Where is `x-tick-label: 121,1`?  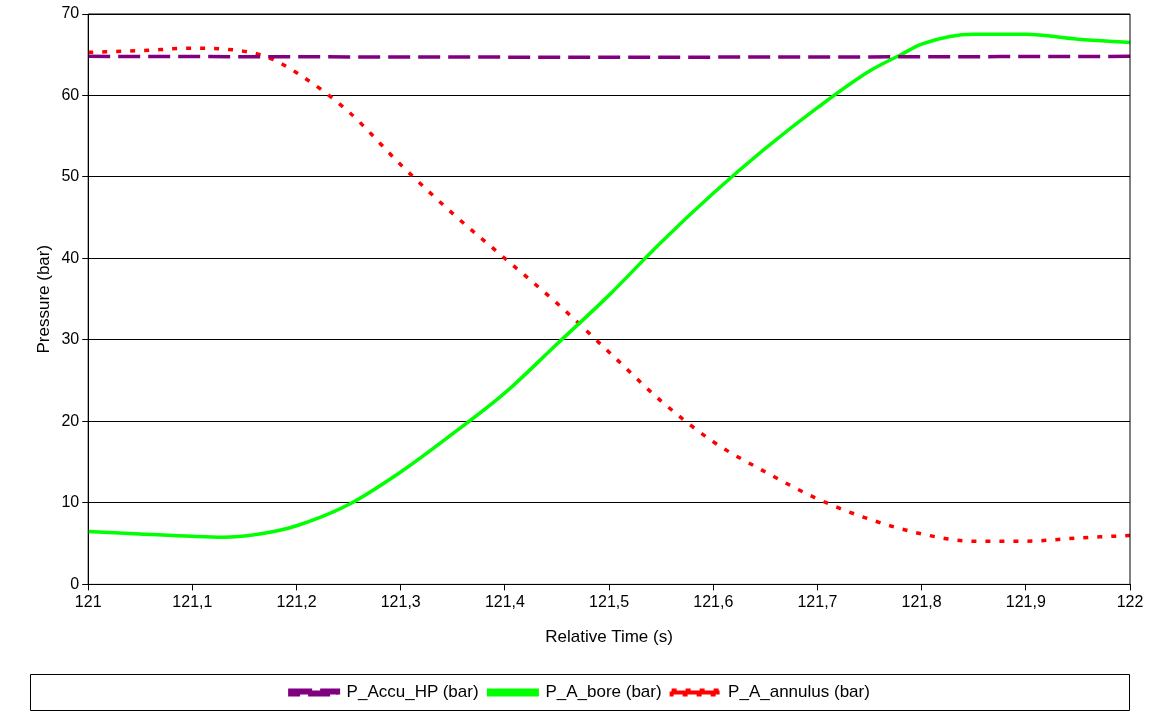
x-tick-label: 121,1 is located at coordinates (192, 602).